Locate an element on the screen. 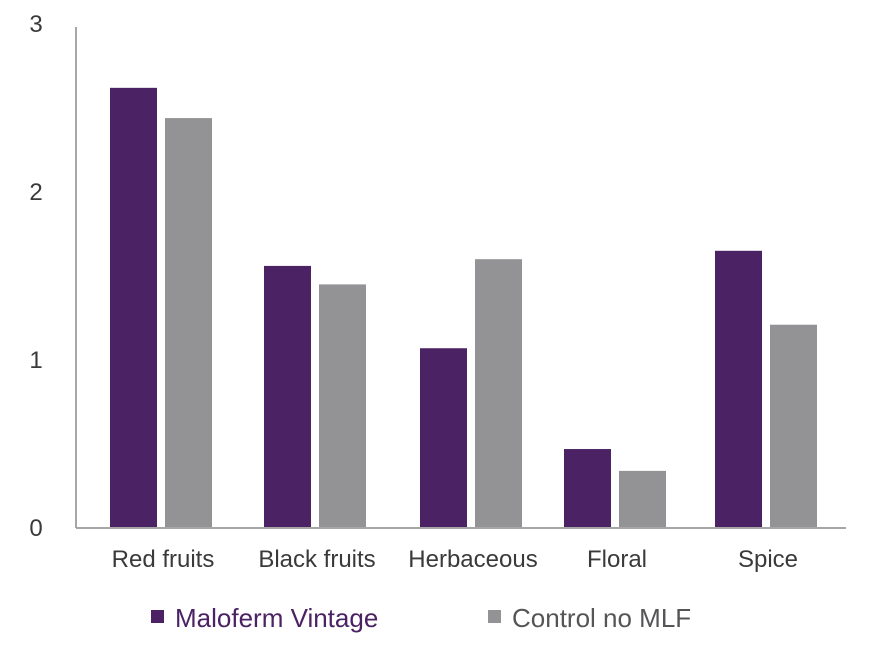  legend-label: Maloferm Vintage is located at coordinates (276, 618).